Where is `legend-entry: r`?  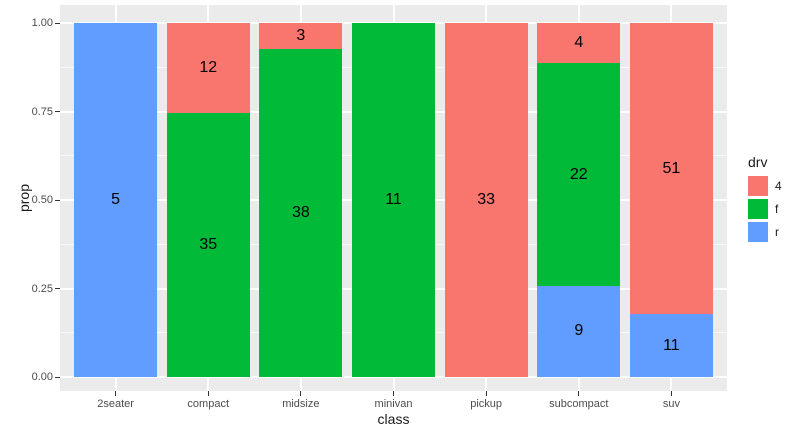 legend-entry: r is located at coordinates (765, 232).